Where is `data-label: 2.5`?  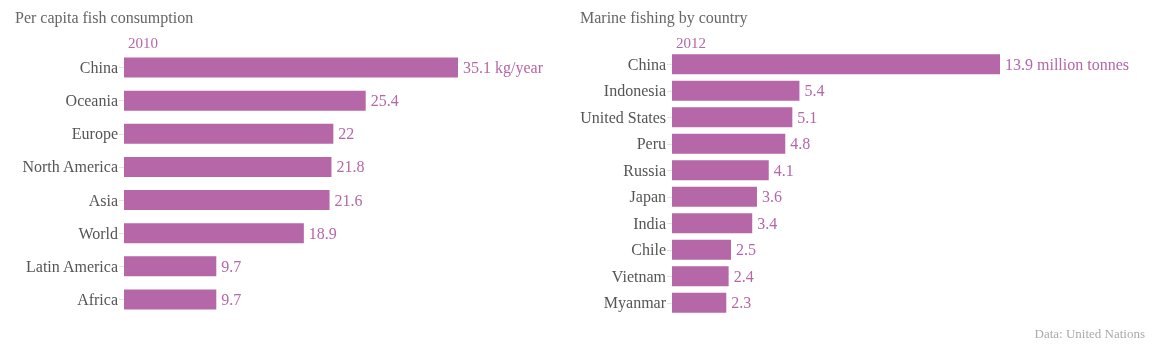
data-label: 2.5 is located at coordinates (745, 250).